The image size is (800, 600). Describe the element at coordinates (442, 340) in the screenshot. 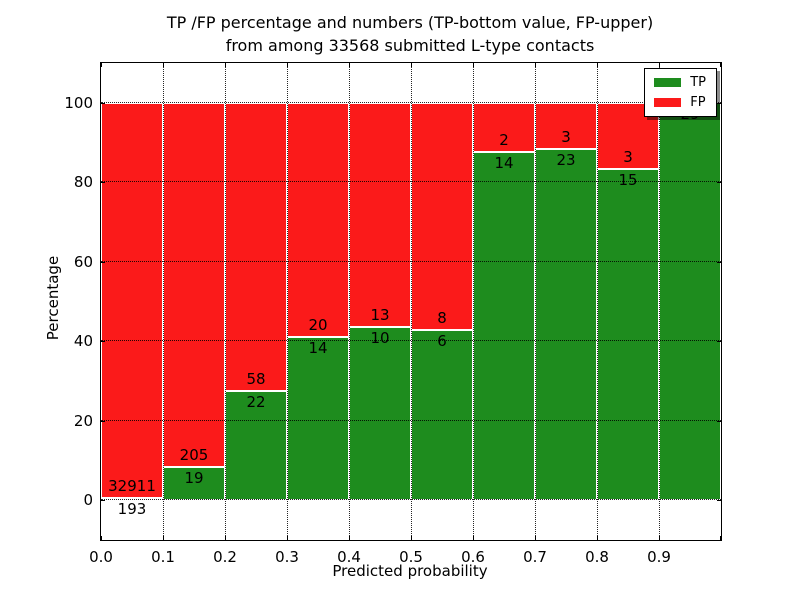

I see `tp-count-label: 6` at that location.